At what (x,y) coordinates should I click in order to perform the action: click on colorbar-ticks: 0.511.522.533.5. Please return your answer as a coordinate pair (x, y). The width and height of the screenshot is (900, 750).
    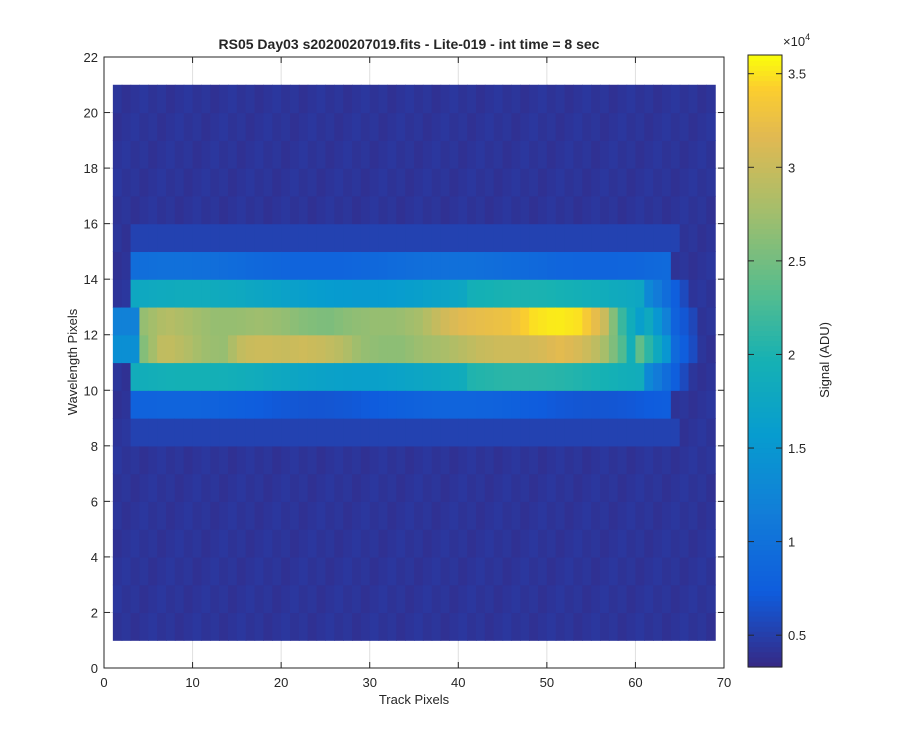
    Looking at the image, I should click on (777, 355).